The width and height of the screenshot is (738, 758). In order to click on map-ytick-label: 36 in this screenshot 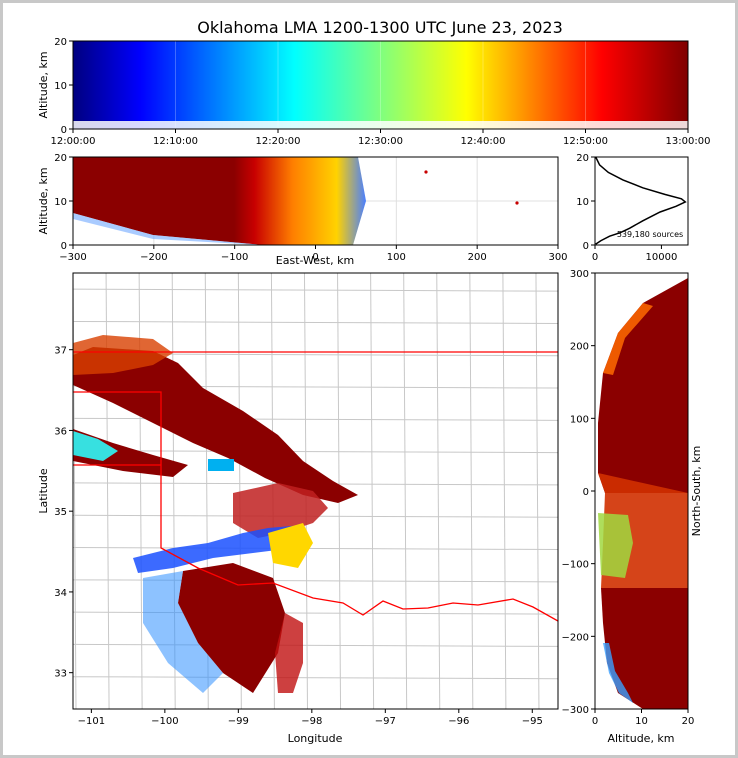, I will do `click(60, 431)`.